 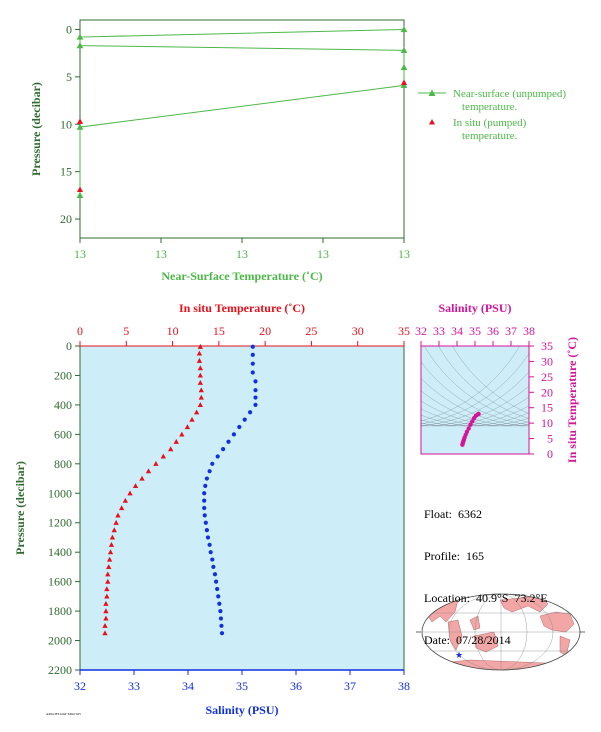 What do you see at coordinates (358, 331) in the screenshot?
I see `temperature-tick-label: 30` at bounding box center [358, 331].